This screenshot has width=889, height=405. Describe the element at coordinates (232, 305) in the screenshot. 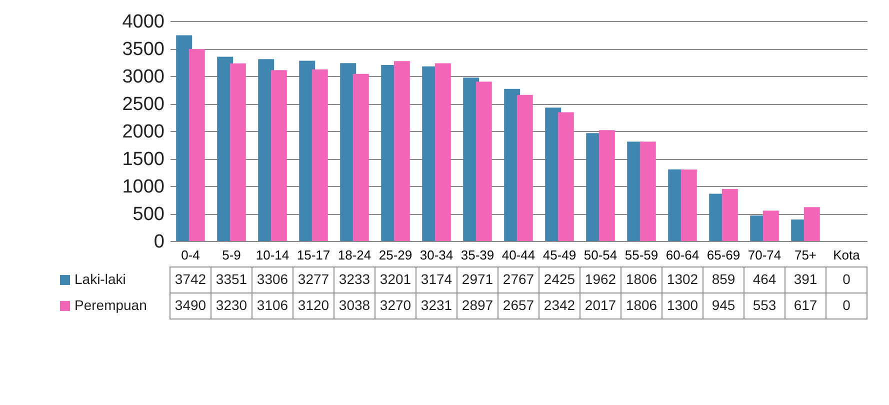

I see `data-label: 3230` at that location.